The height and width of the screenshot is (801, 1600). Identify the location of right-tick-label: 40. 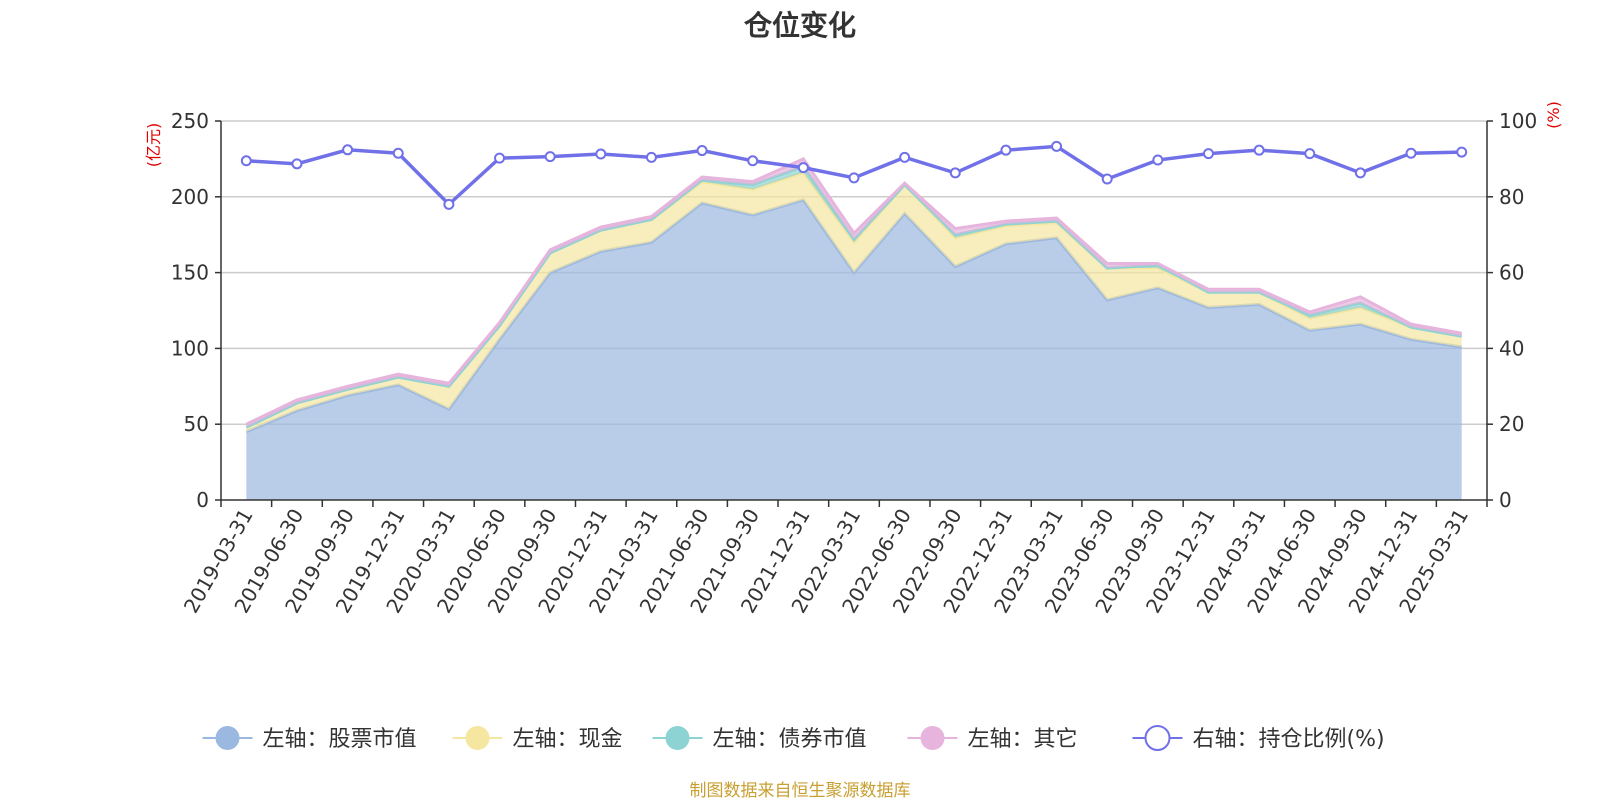
(1511, 348).